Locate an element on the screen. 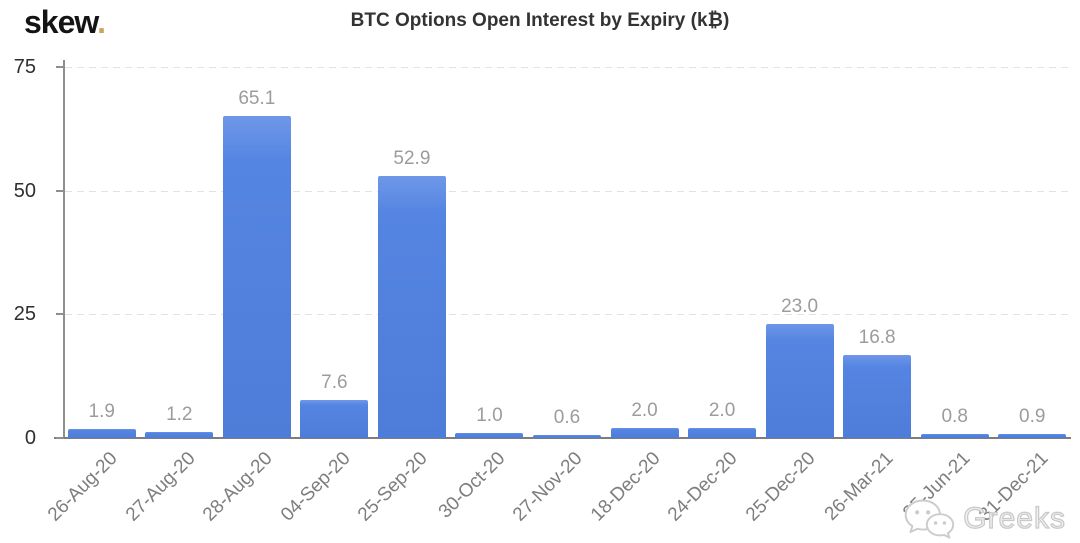 The height and width of the screenshot is (543, 1080). y-axis-tick-label: 75 is located at coordinates (24, 67).